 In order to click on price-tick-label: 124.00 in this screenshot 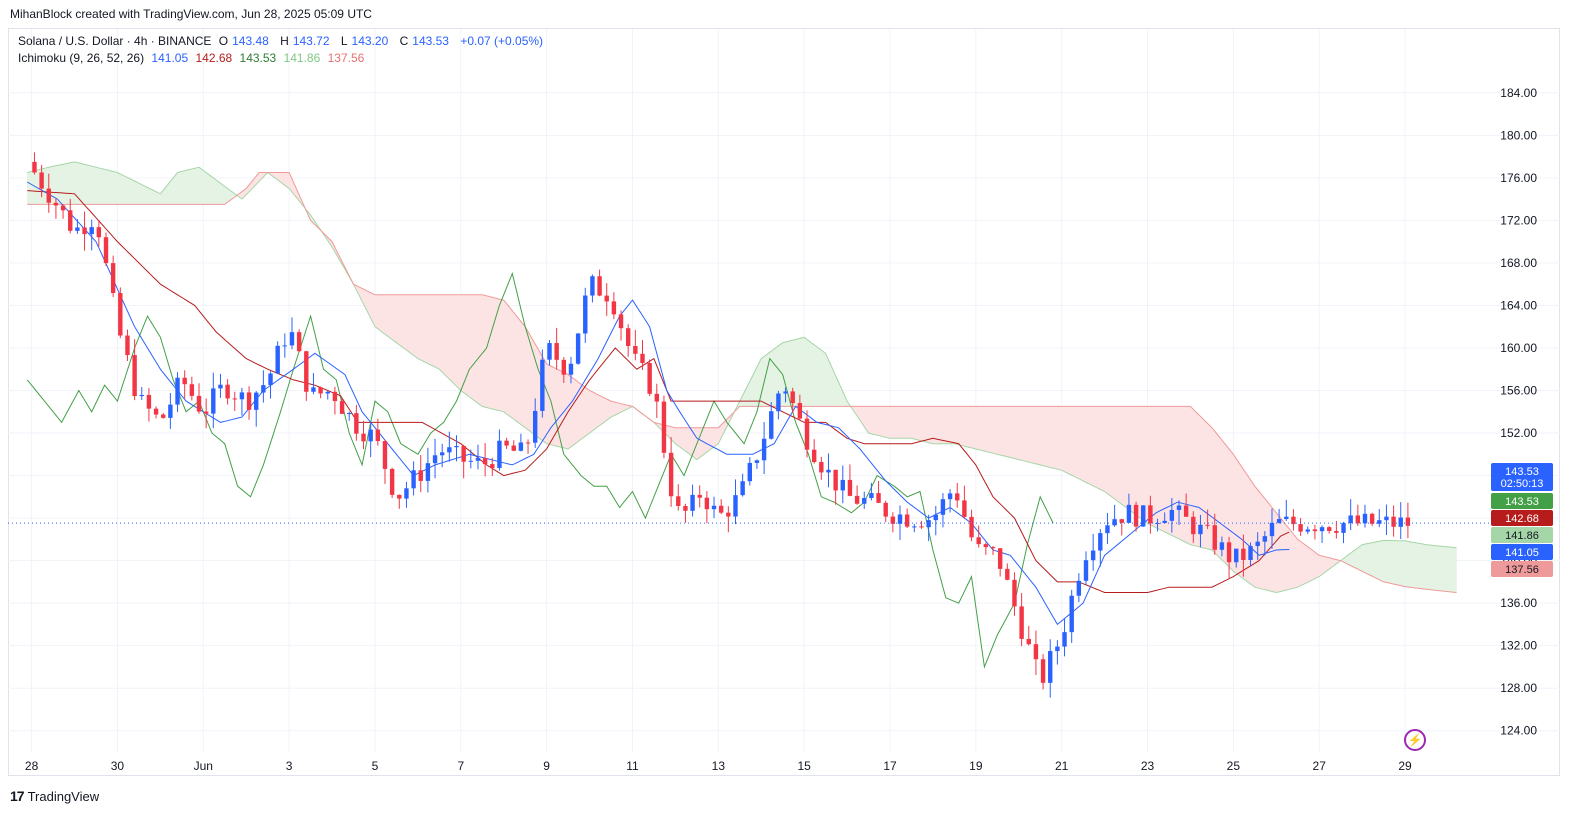, I will do `click(1518, 731)`.